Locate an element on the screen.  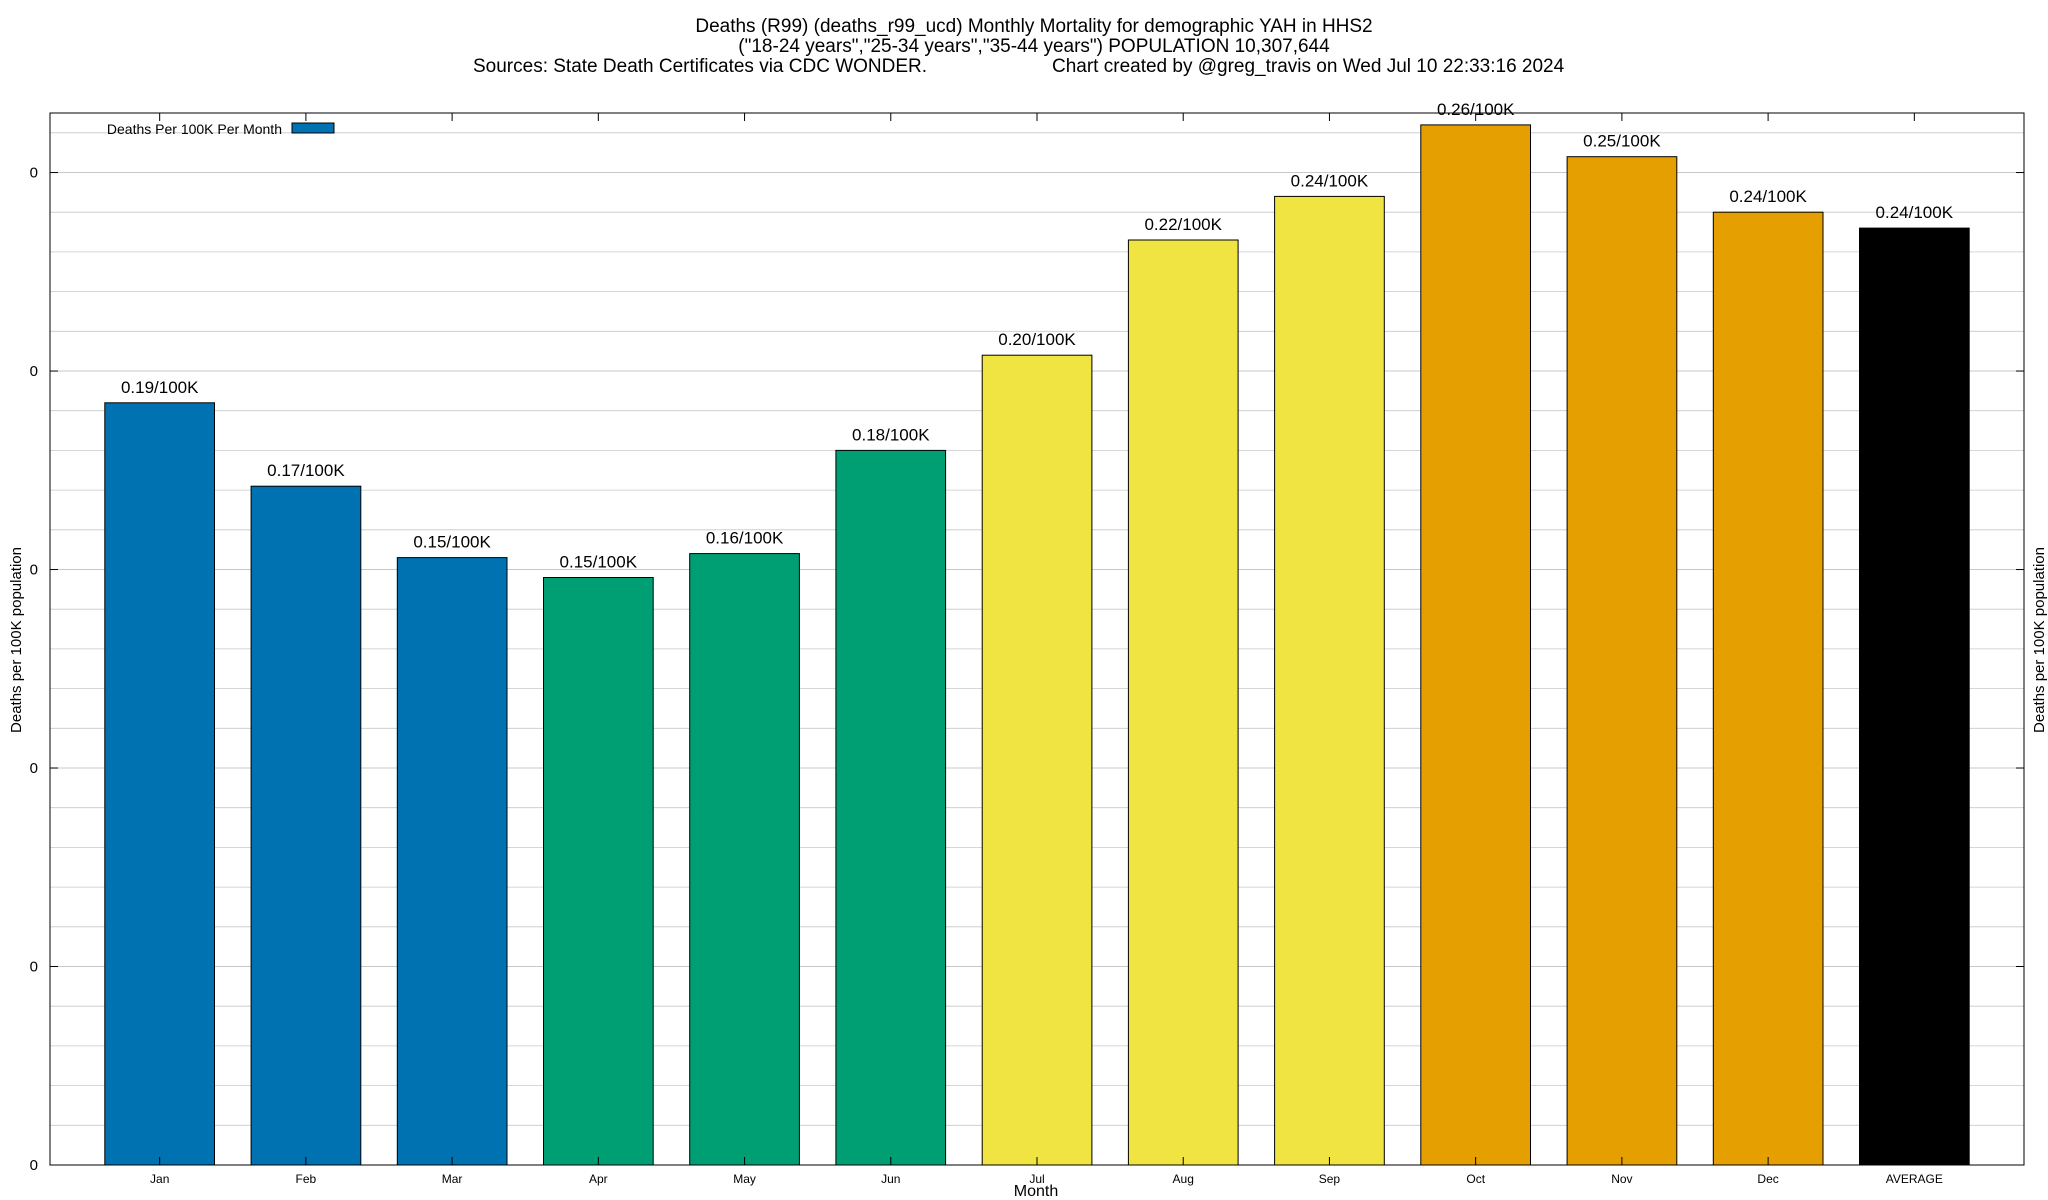
x-tick-label-apr: Apr is located at coordinates (598, 1179).